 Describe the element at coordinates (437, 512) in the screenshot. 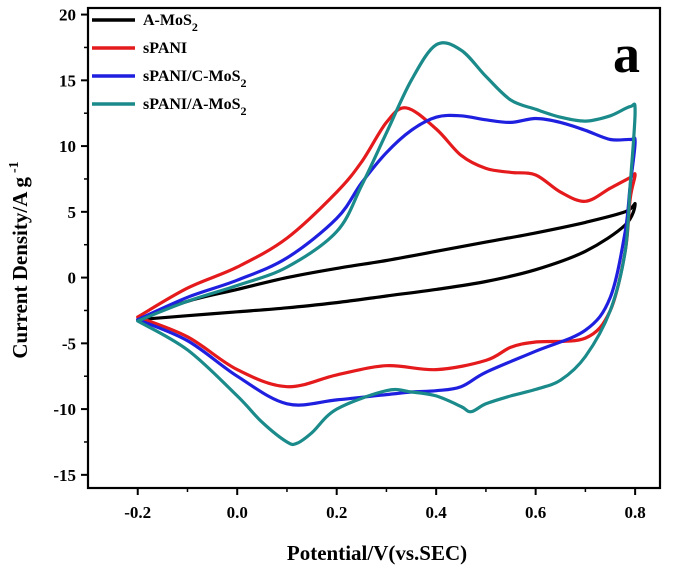

I see `x-tick-label: 0.4` at that location.